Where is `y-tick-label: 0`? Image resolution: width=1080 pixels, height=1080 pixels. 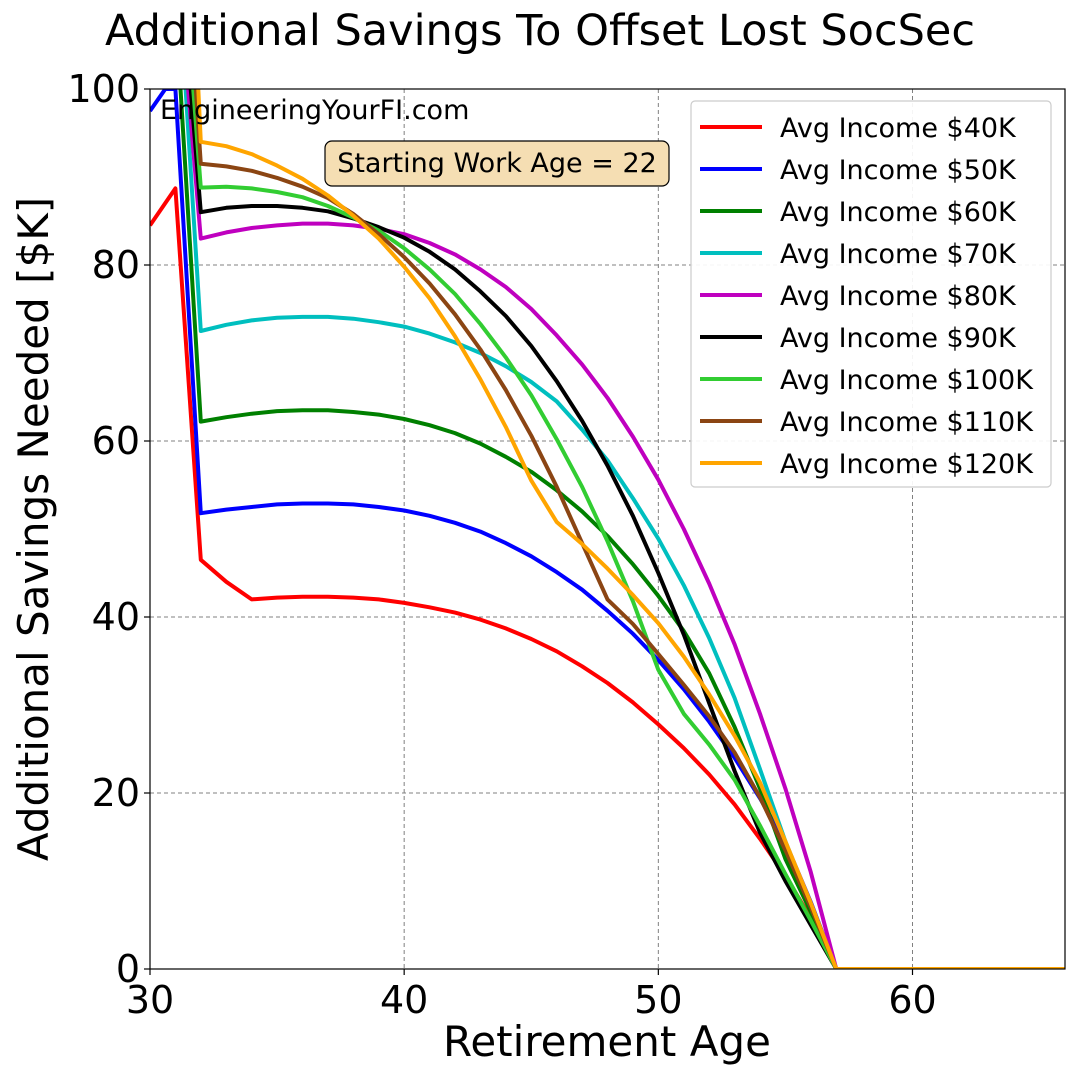
y-tick-label: 0 is located at coordinates (128, 969).